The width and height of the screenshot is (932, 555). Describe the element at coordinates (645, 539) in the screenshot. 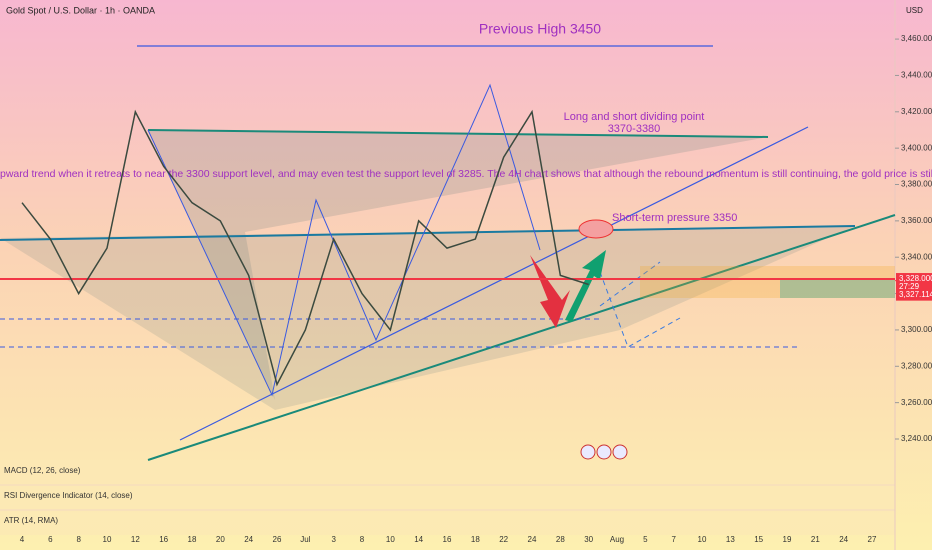

I see `x-tick-label: 5` at that location.